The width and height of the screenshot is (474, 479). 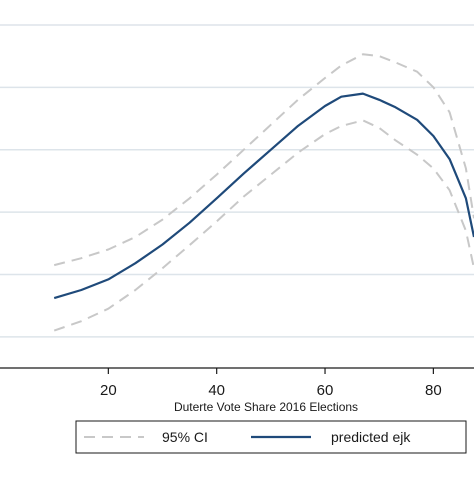 I want to click on legend-label-0: 95% CI, so click(x=185, y=437).